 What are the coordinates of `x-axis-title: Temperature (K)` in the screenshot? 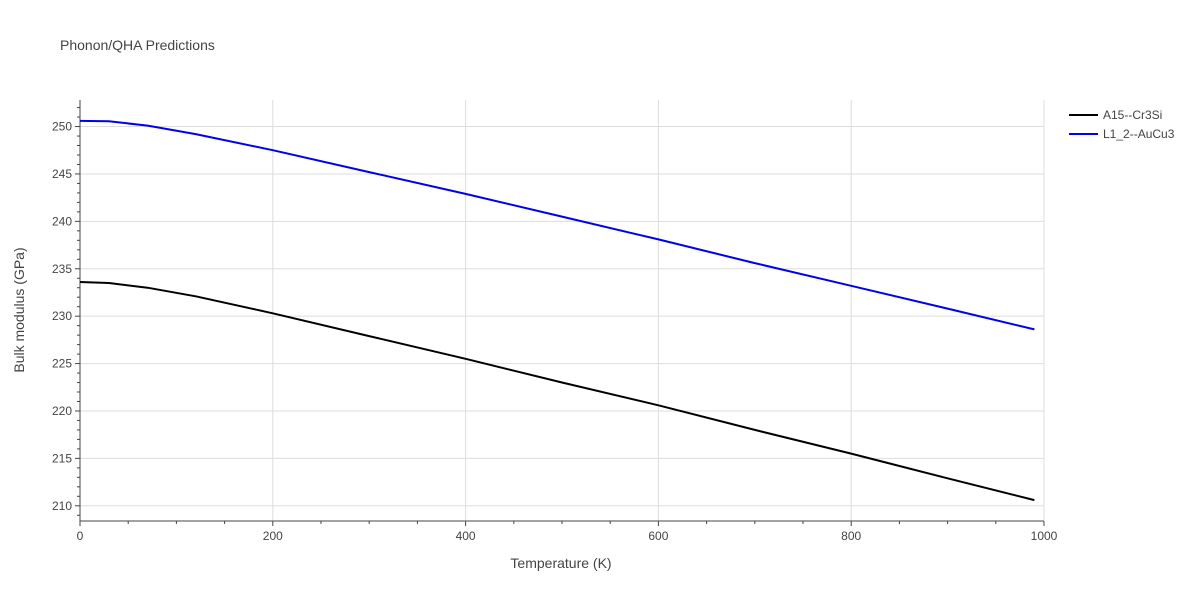 It's located at (560, 563).